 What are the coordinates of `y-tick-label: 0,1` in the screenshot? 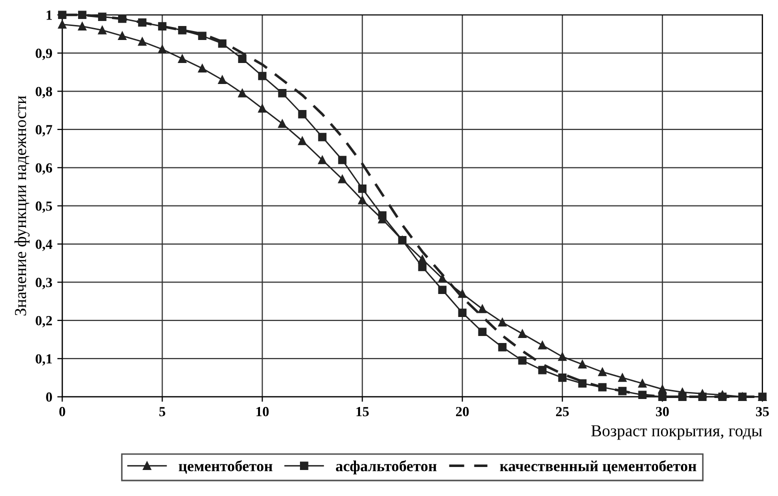 It's located at (44, 360).